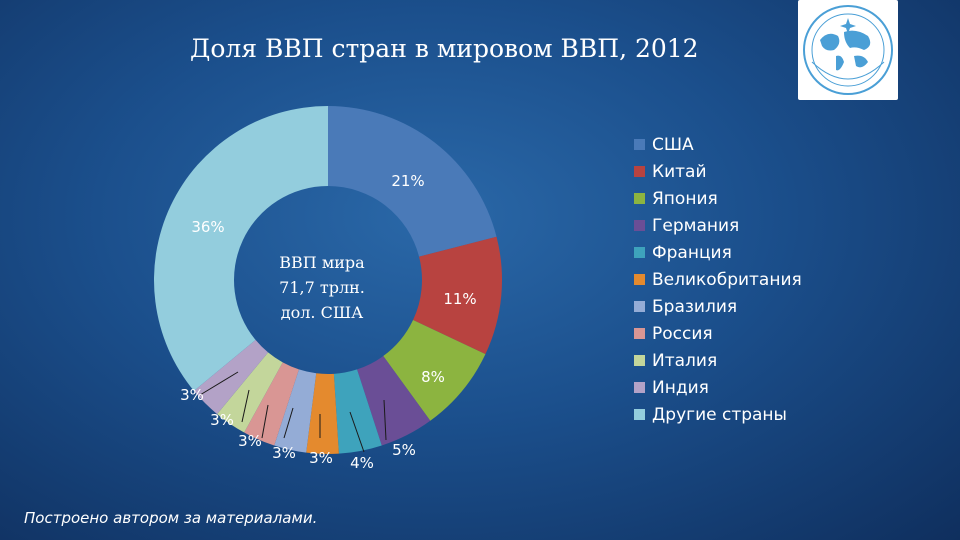  Describe the element at coordinates (718, 387) in the screenshot. I see `legend-item: Индия` at that location.